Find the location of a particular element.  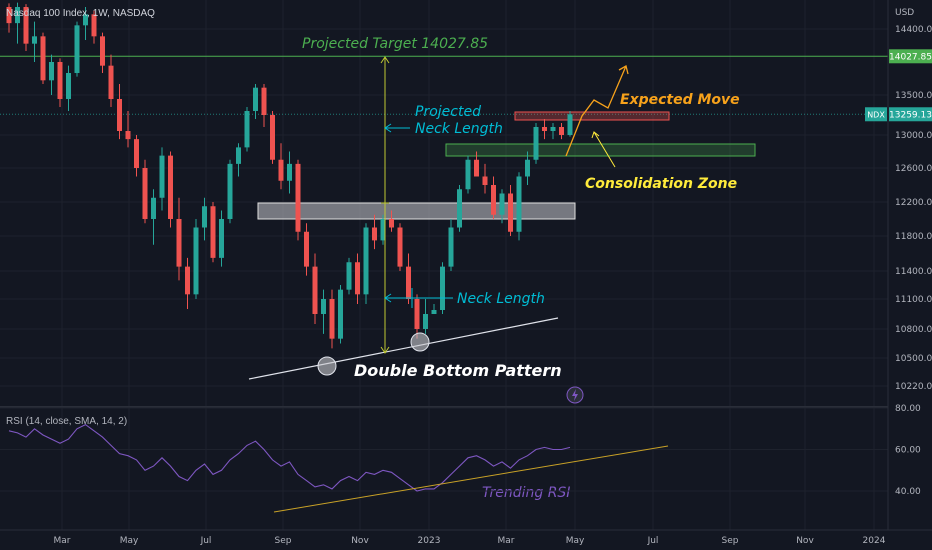

projected-neck-label-1: Projected is located at coordinates (448, 112).